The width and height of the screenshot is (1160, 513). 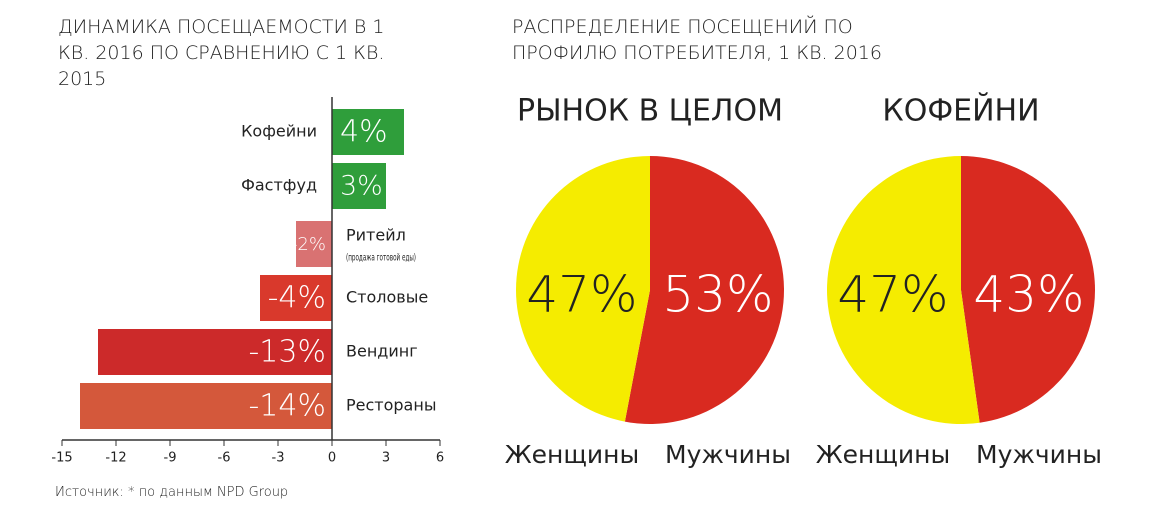 I want to click on source: Источник: * по данным NPD Group, so click(x=172, y=492).